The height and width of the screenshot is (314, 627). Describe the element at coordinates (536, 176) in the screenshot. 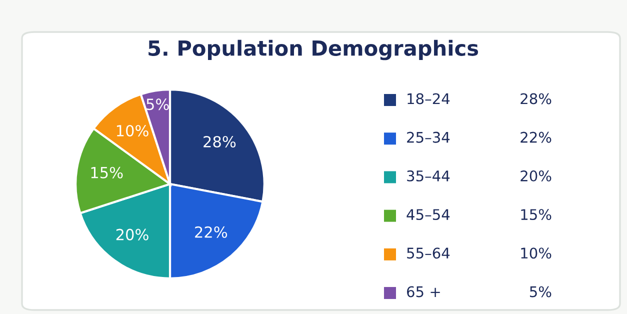

I see `text: 20%` at that location.